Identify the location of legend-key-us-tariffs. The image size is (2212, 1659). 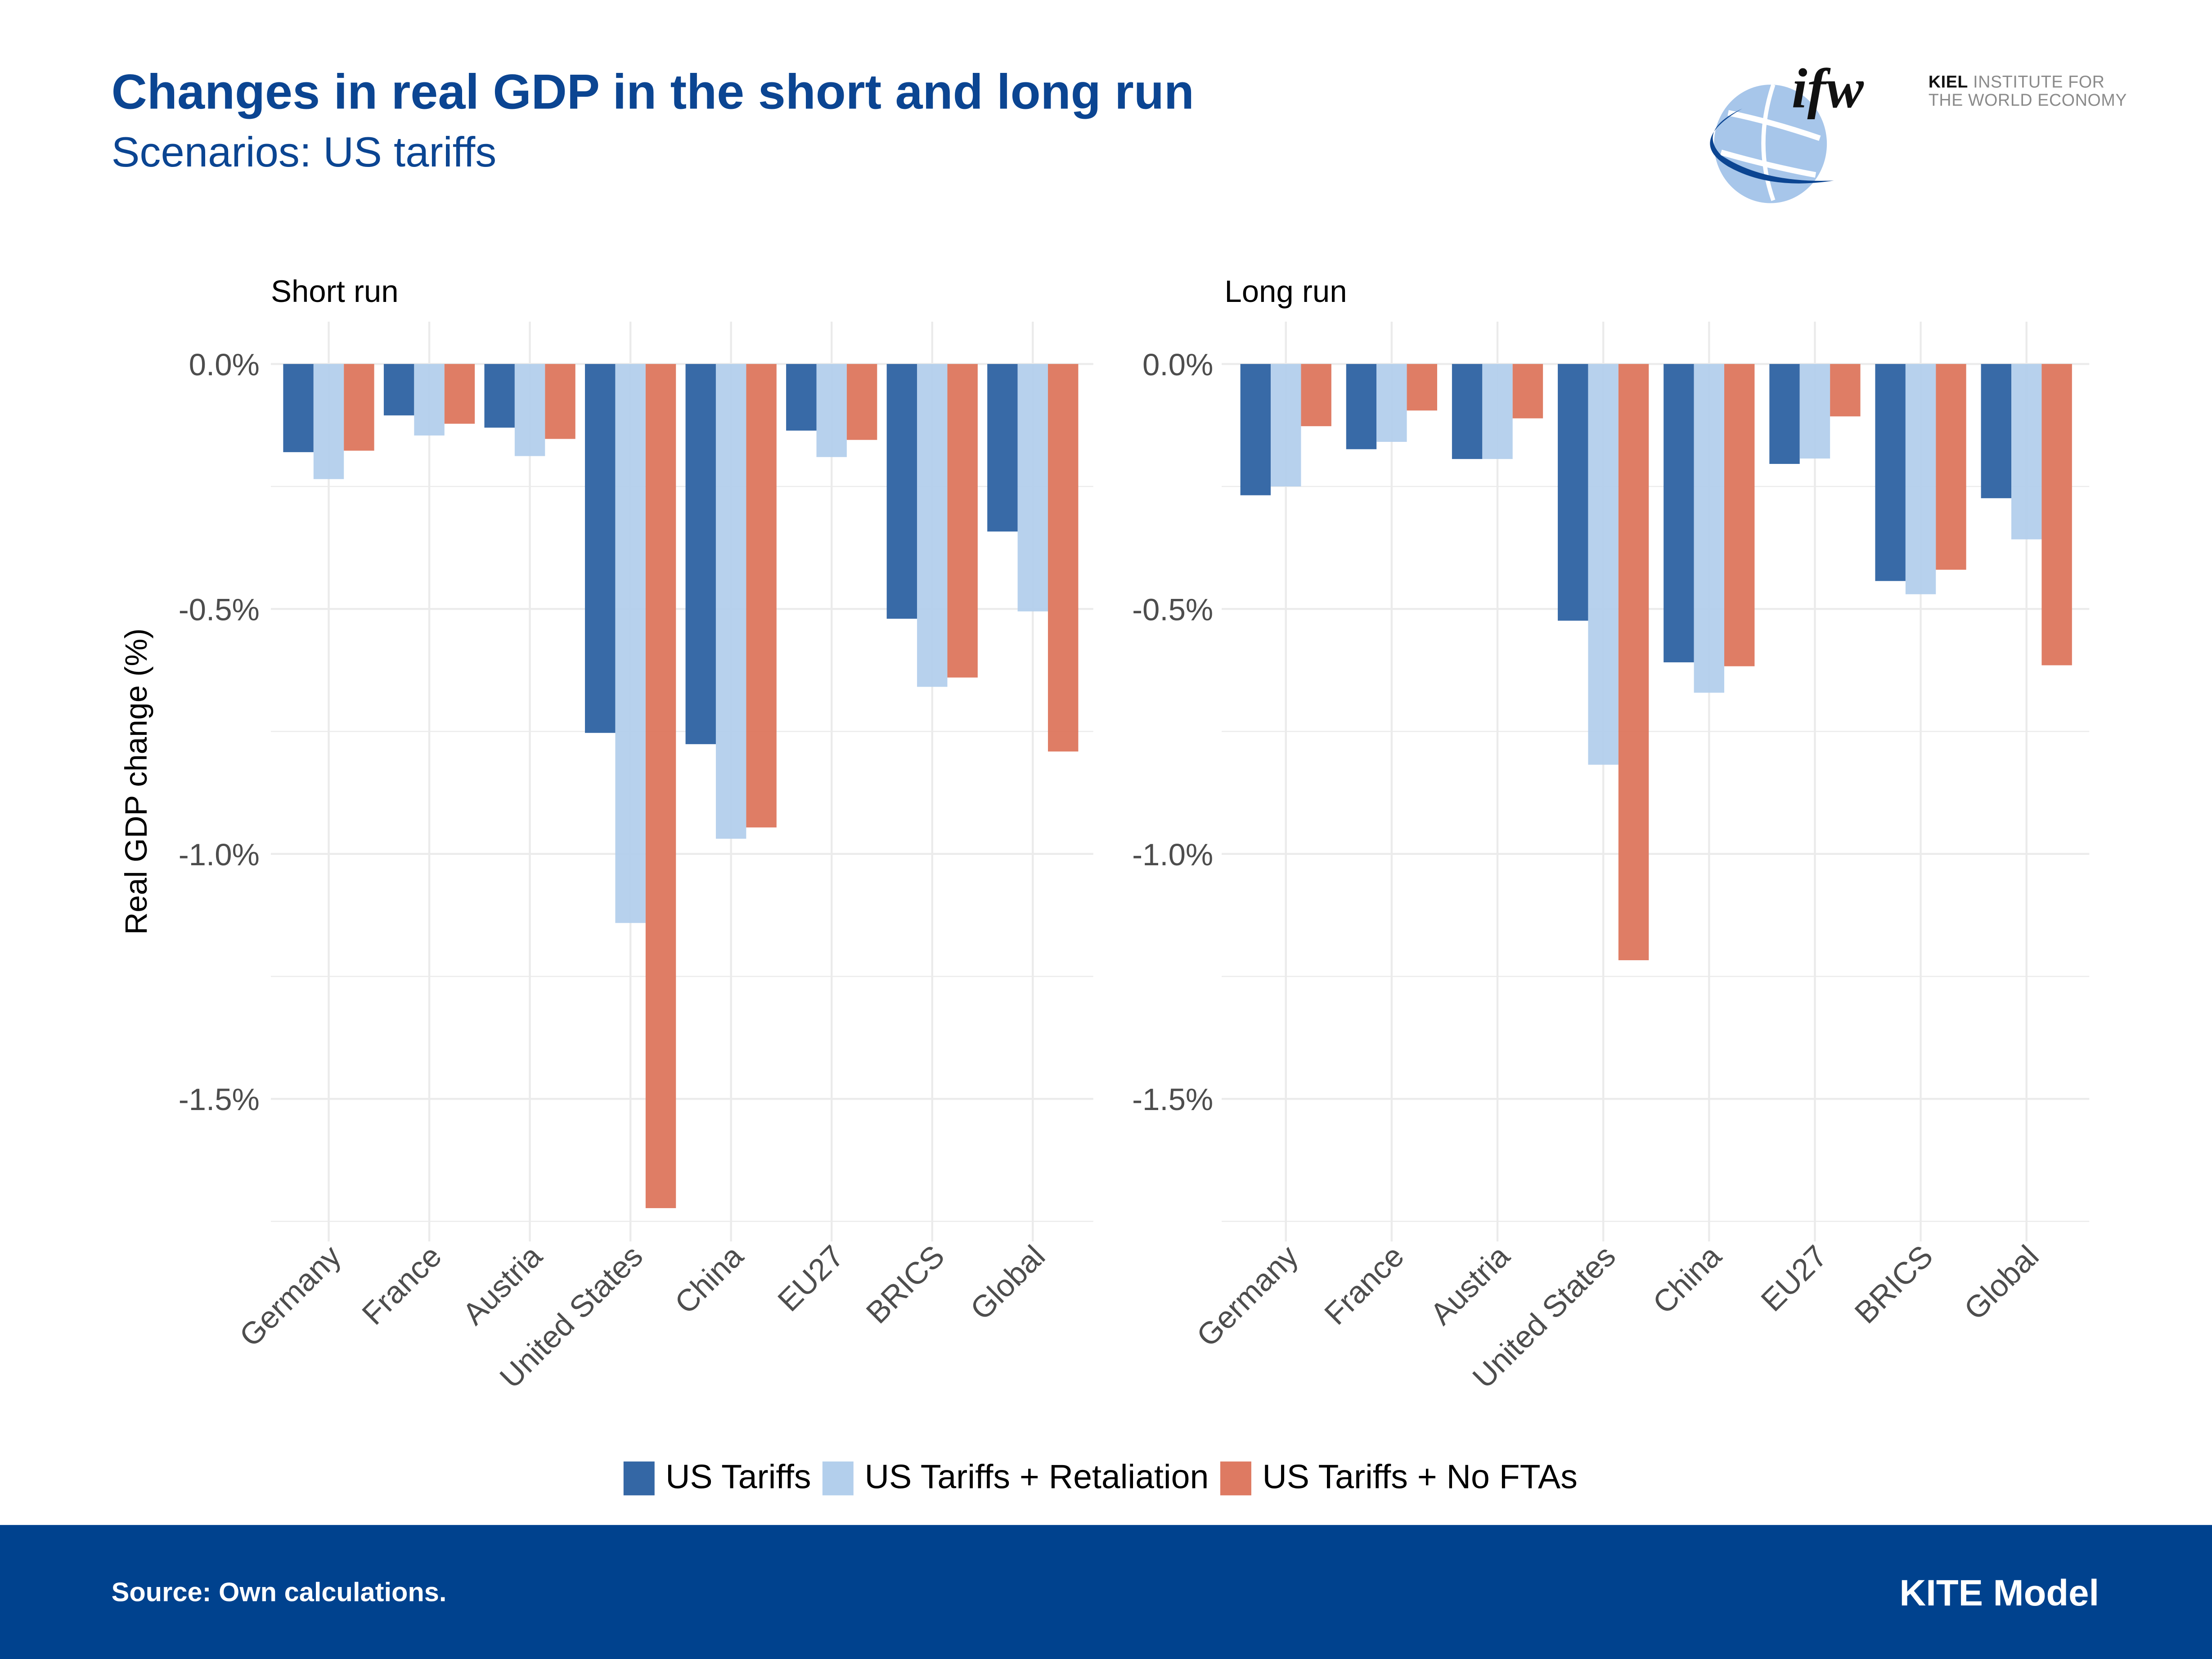
(638, 1478).